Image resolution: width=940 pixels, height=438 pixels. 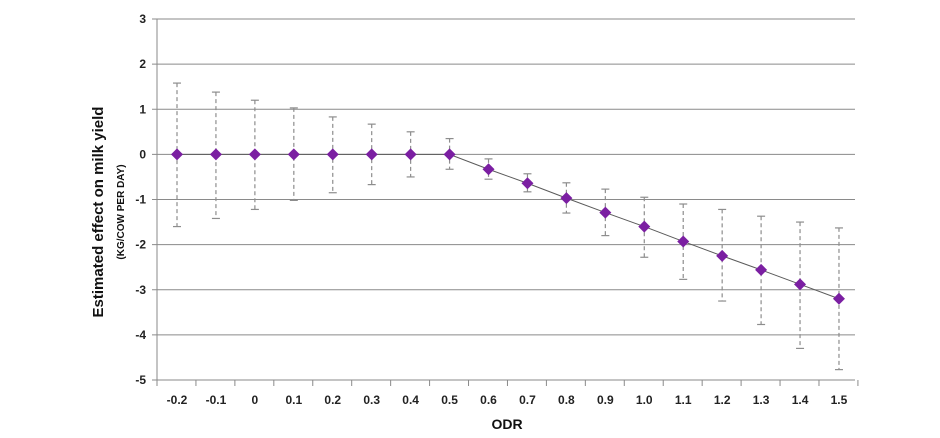 I want to click on y-axis-subtitle: (KG/COW PER DAY), so click(x=121, y=211).